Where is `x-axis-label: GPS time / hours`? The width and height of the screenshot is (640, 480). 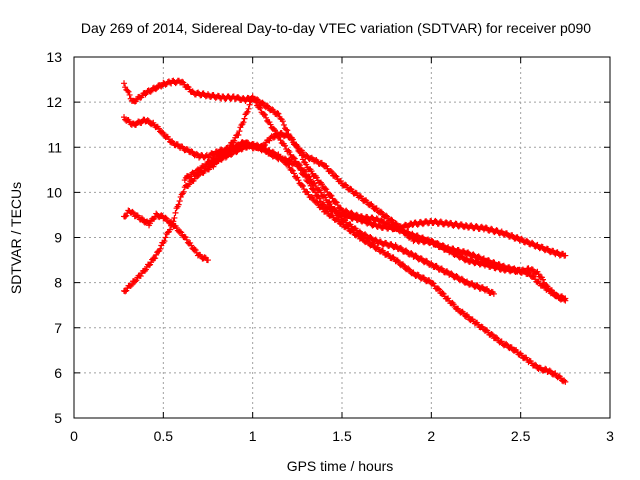 x-axis-label: GPS time / hours is located at coordinates (340, 466).